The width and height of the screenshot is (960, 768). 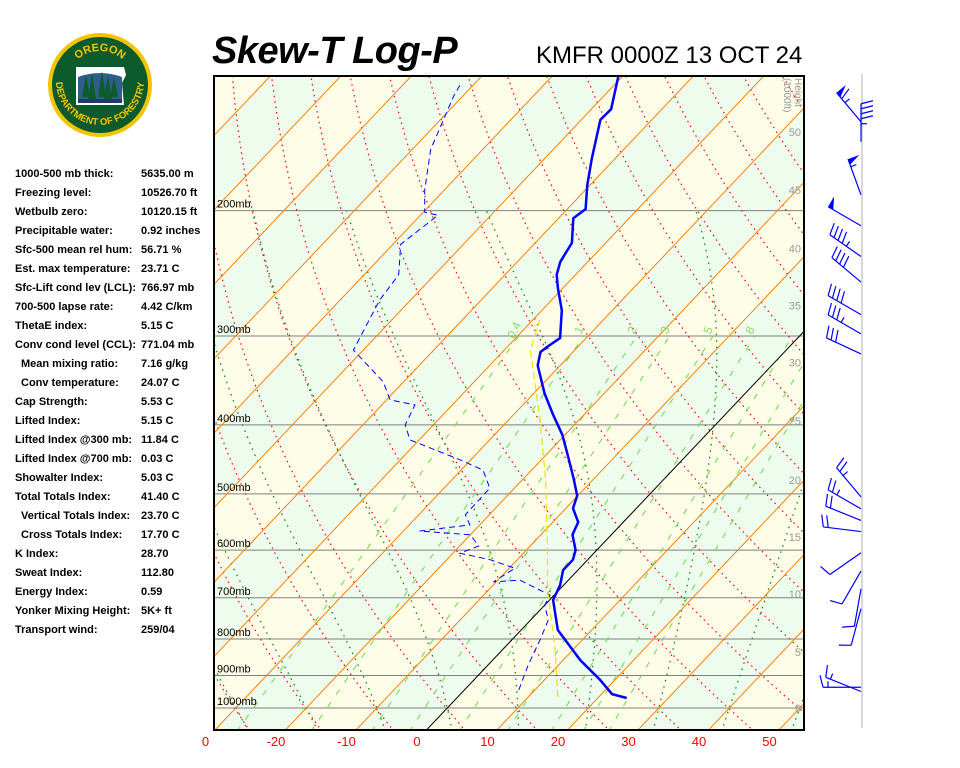 I want to click on temperature-tick-label: 30, so click(x=628, y=741).